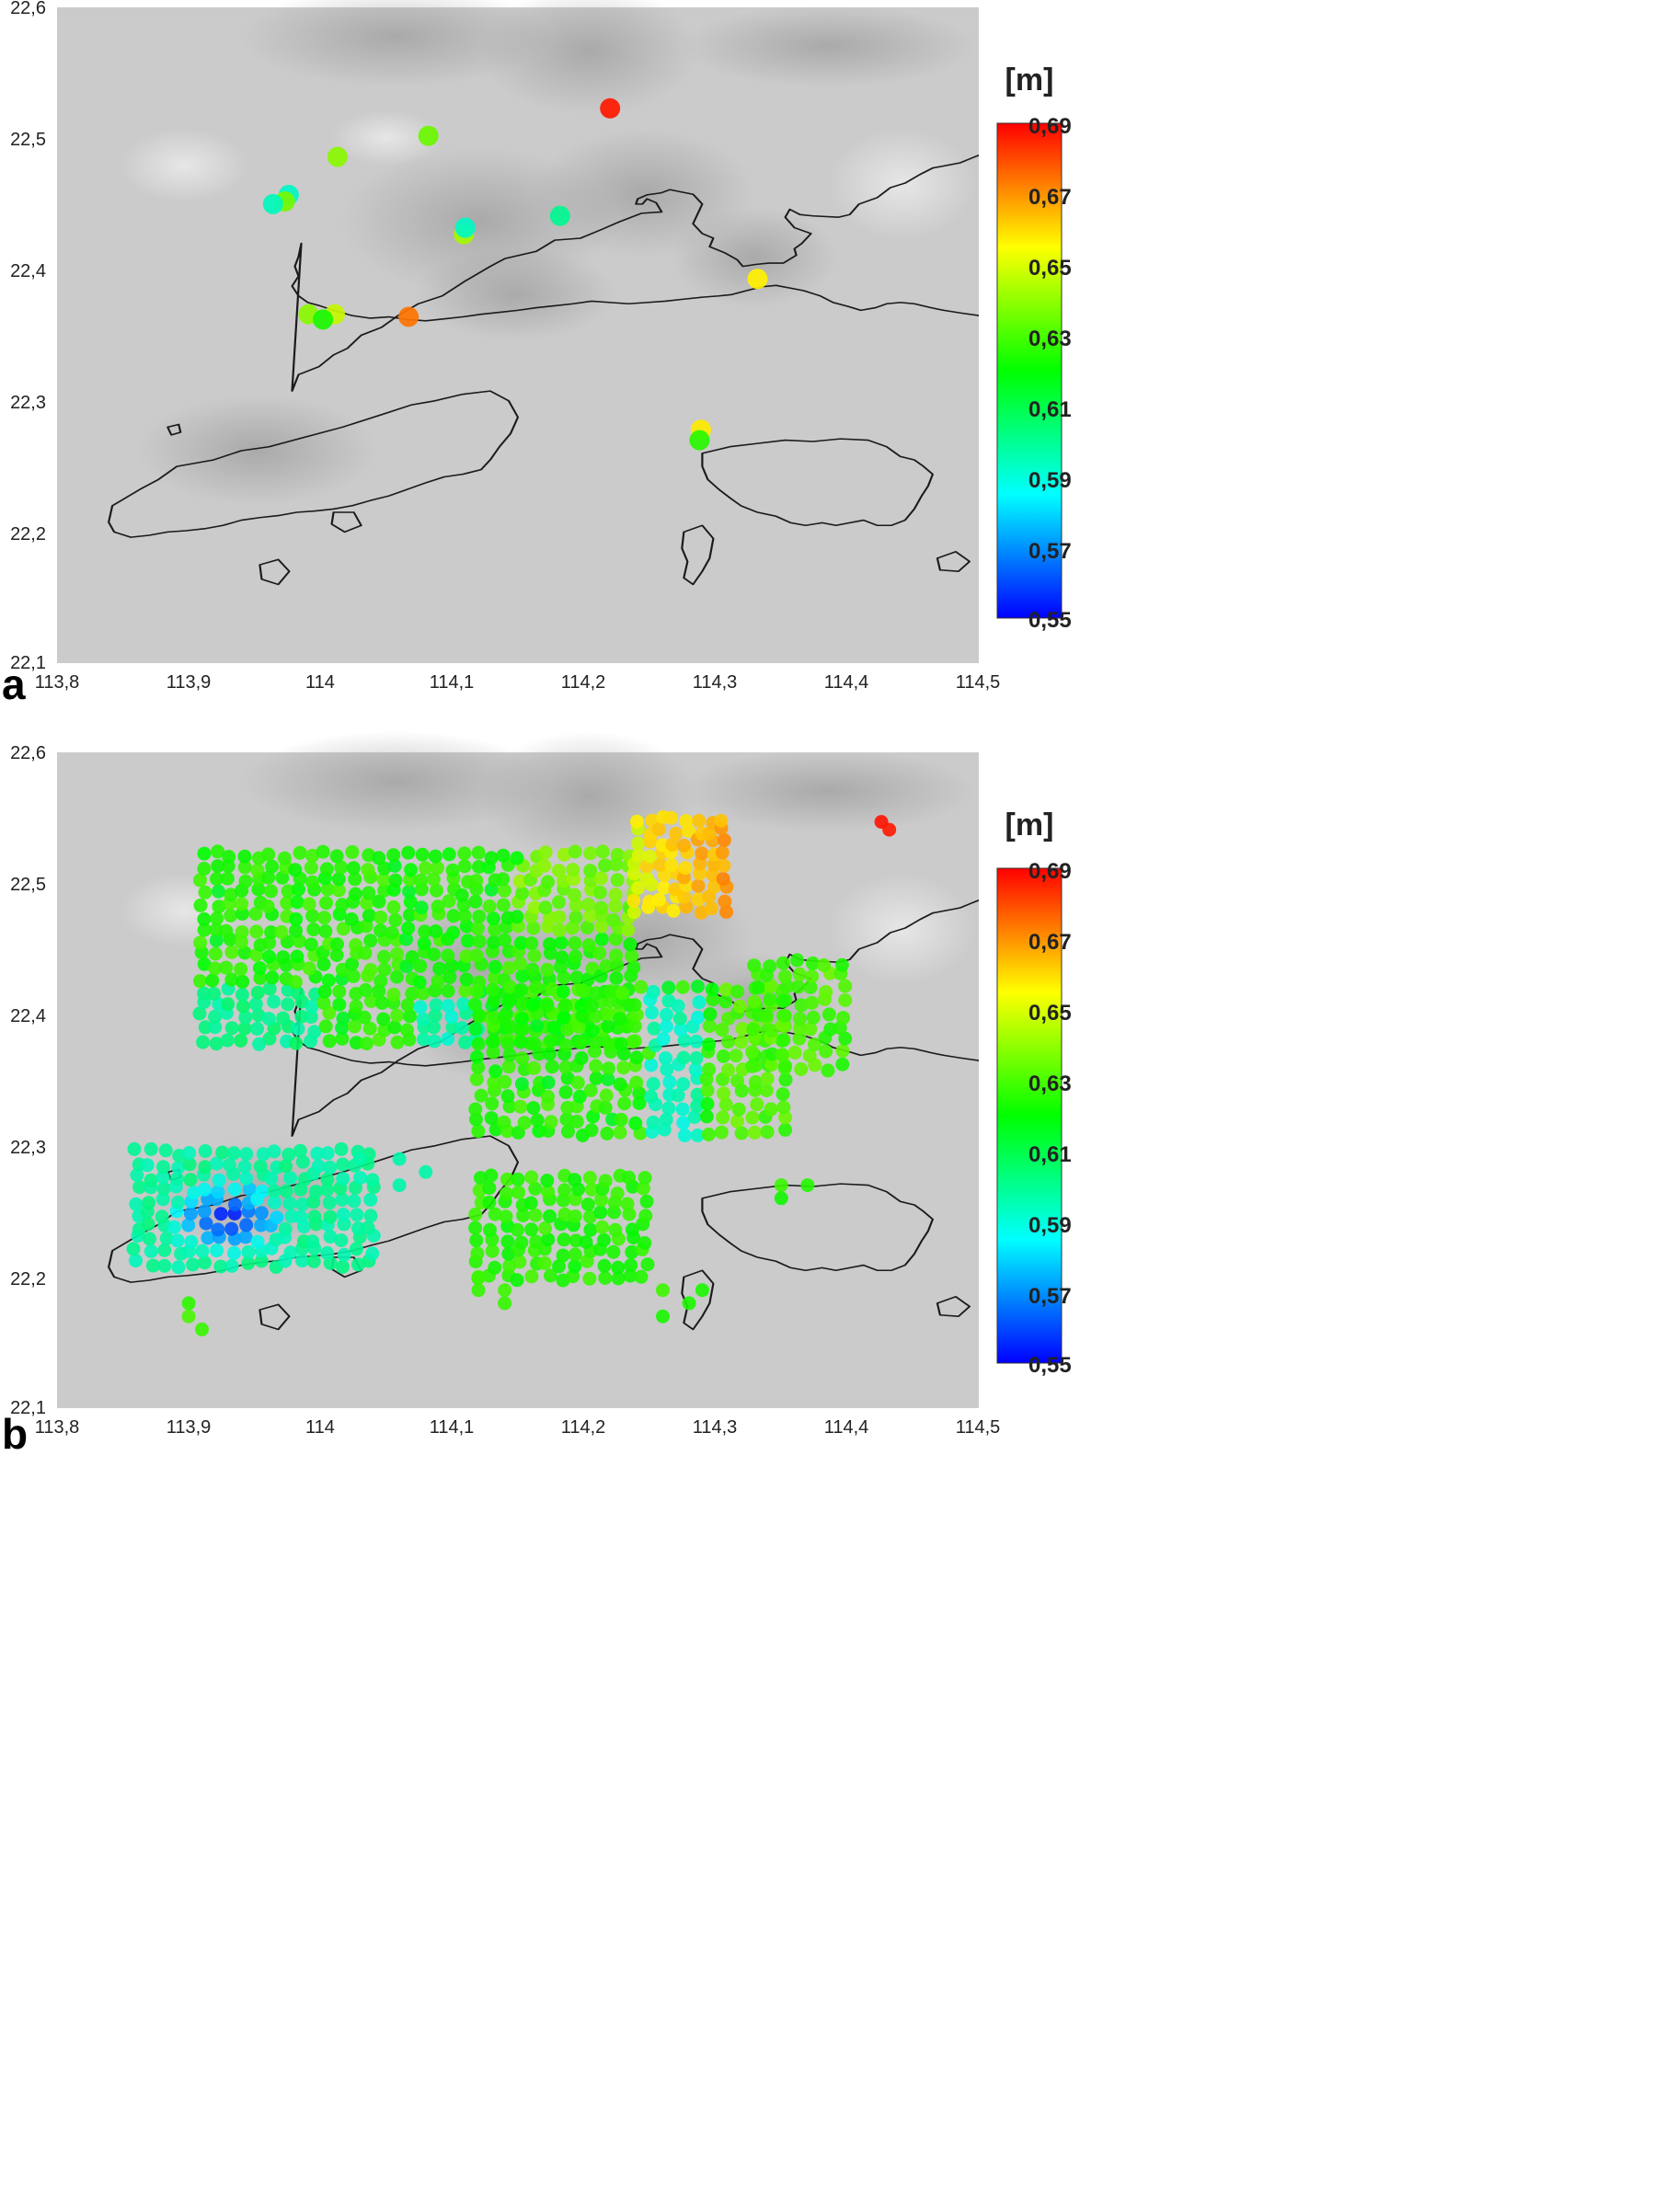  Describe the element at coordinates (847, 683) in the screenshot. I see `x-tick-label: 114,4` at that location.